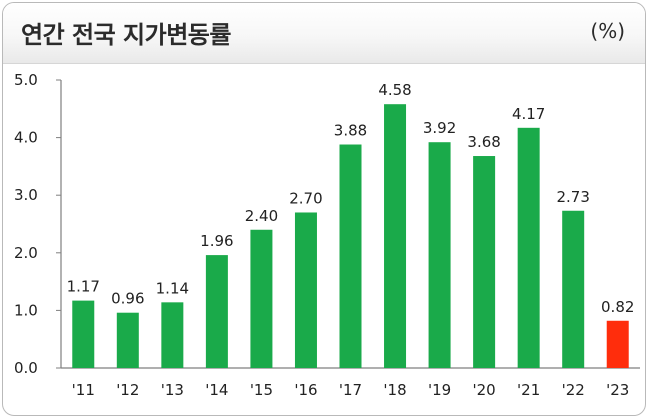  What do you see at coordinates (350, 131) in the screenshot?
I see `data-label: 3.88` at bounding box center [350, 131].